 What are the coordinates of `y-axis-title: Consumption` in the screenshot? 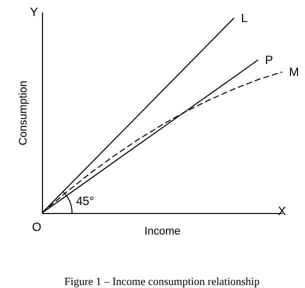 It's located at (24, 113).